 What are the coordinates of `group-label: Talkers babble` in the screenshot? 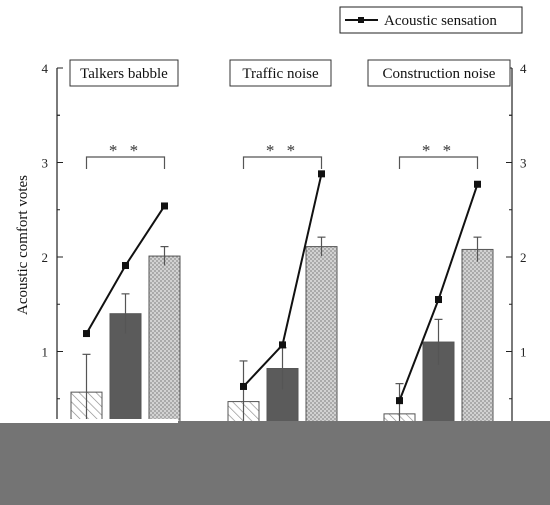 It's located at (124, 74).